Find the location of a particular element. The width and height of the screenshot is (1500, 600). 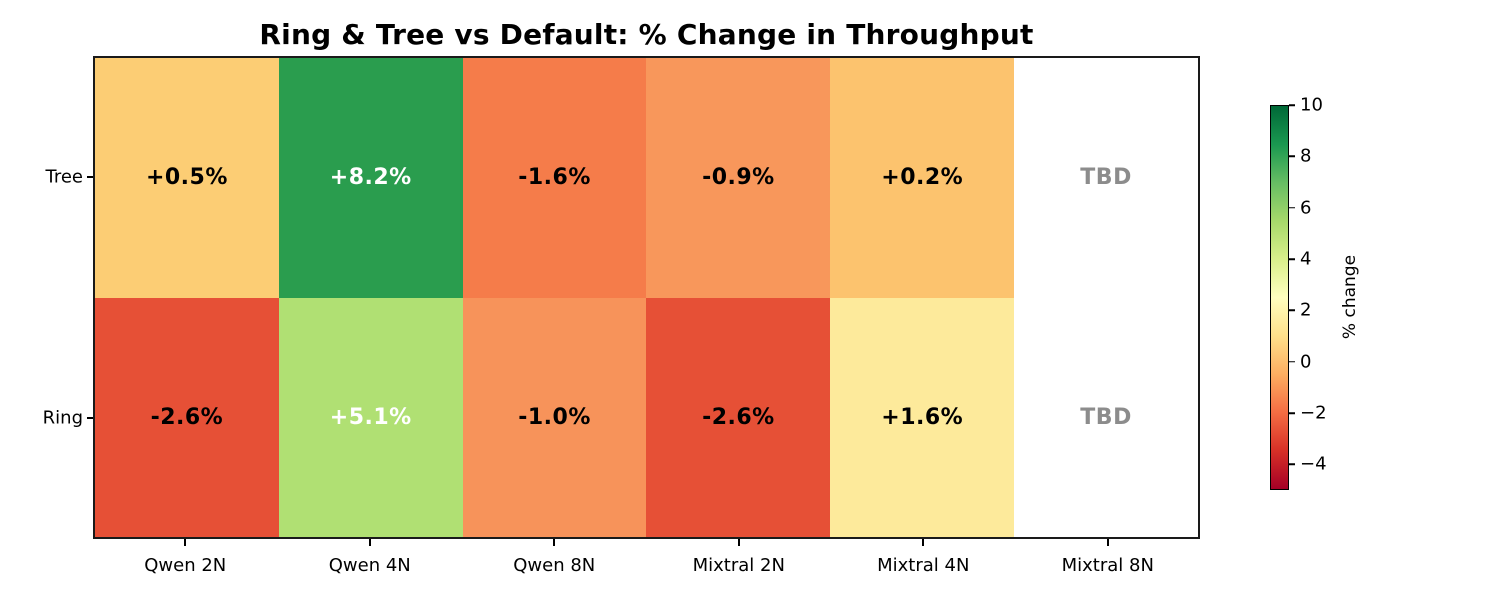

colorbar-tick-labels: 10 8 6 4 2 0 −2 −4 is located at coordinates (1325, 292).